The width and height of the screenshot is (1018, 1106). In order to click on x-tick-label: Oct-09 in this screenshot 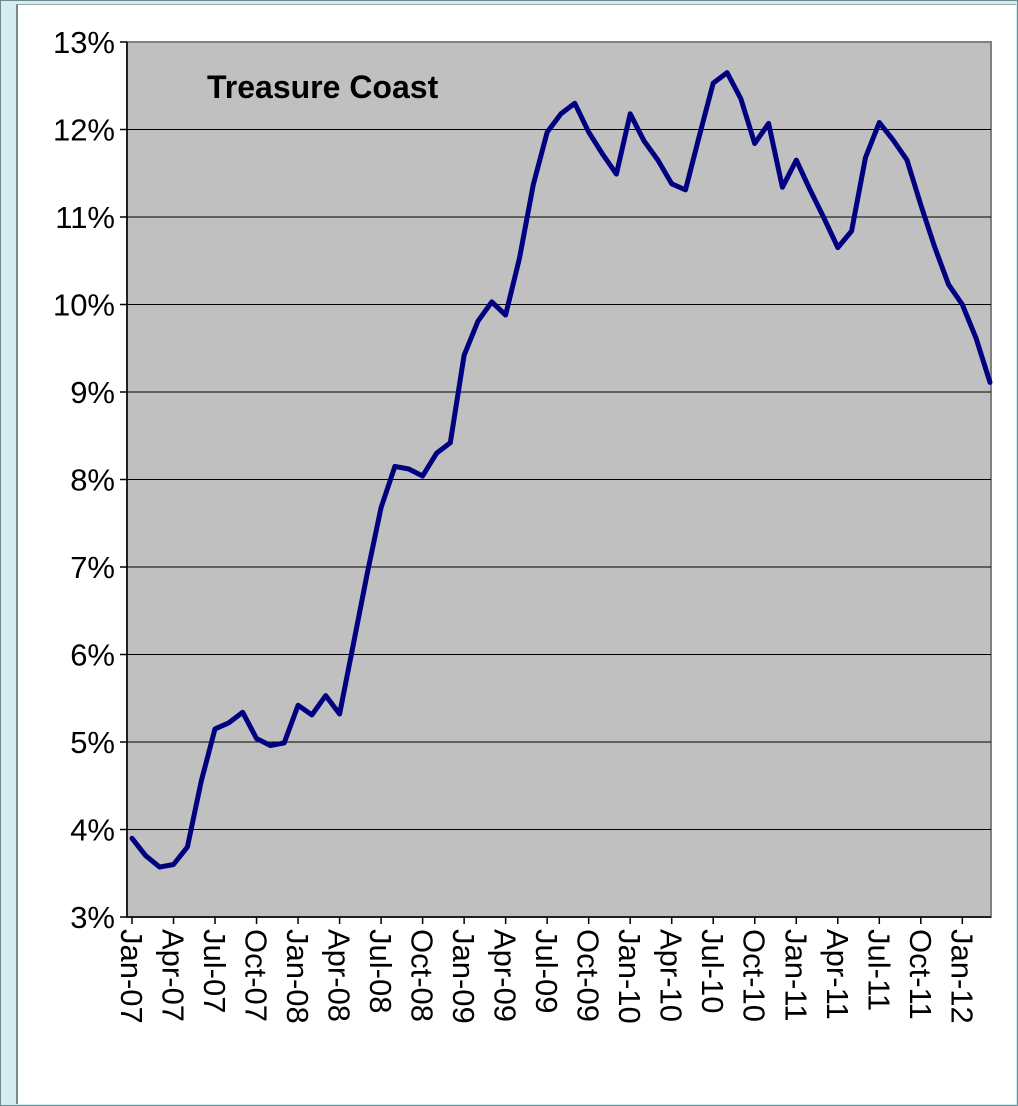, I will do `click(588, 975)`.